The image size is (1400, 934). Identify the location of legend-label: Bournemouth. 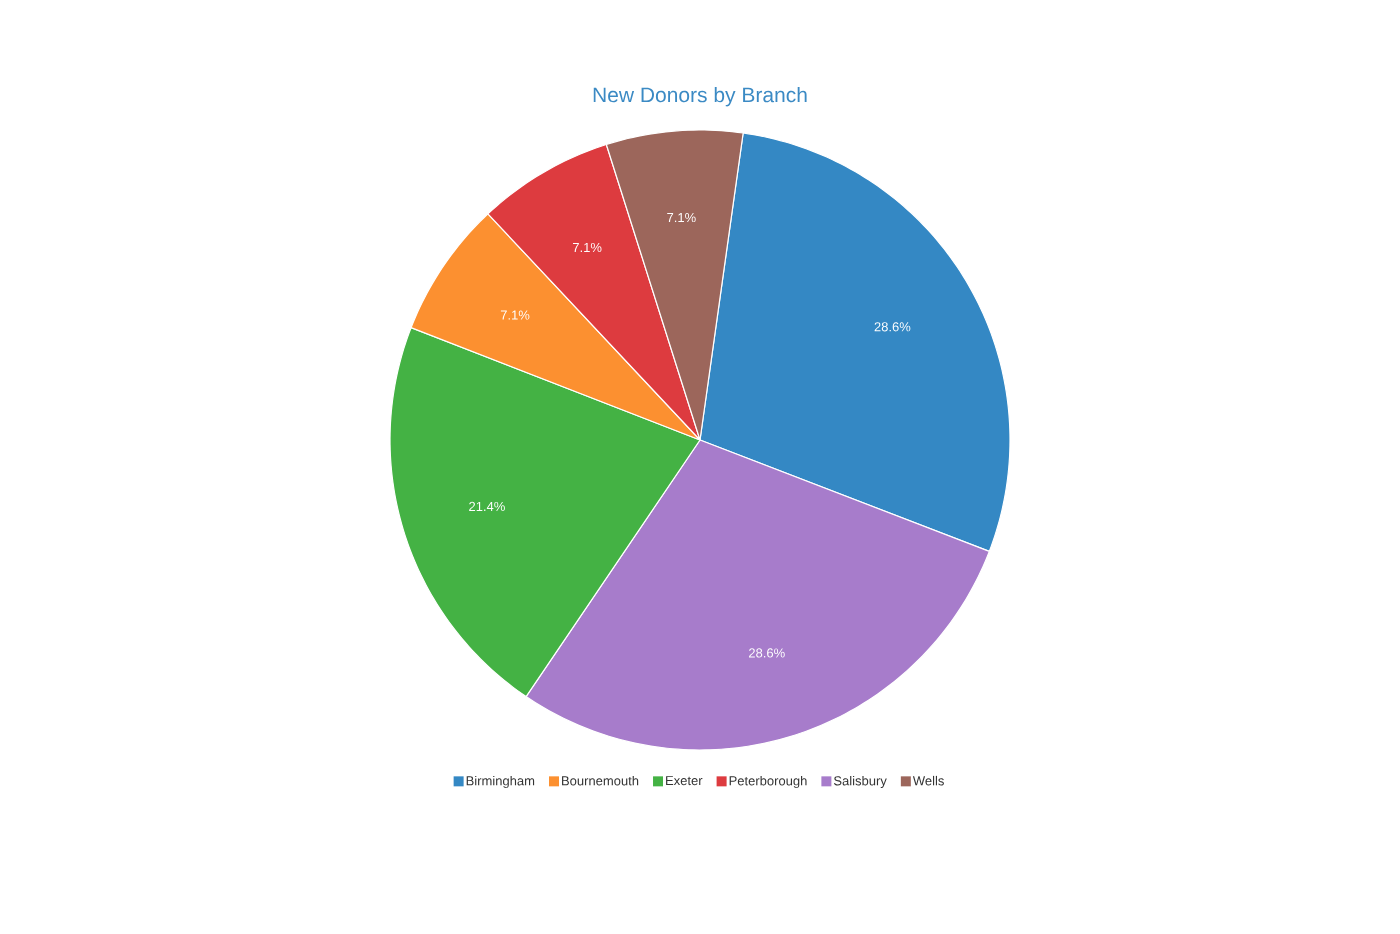
(600, 780).